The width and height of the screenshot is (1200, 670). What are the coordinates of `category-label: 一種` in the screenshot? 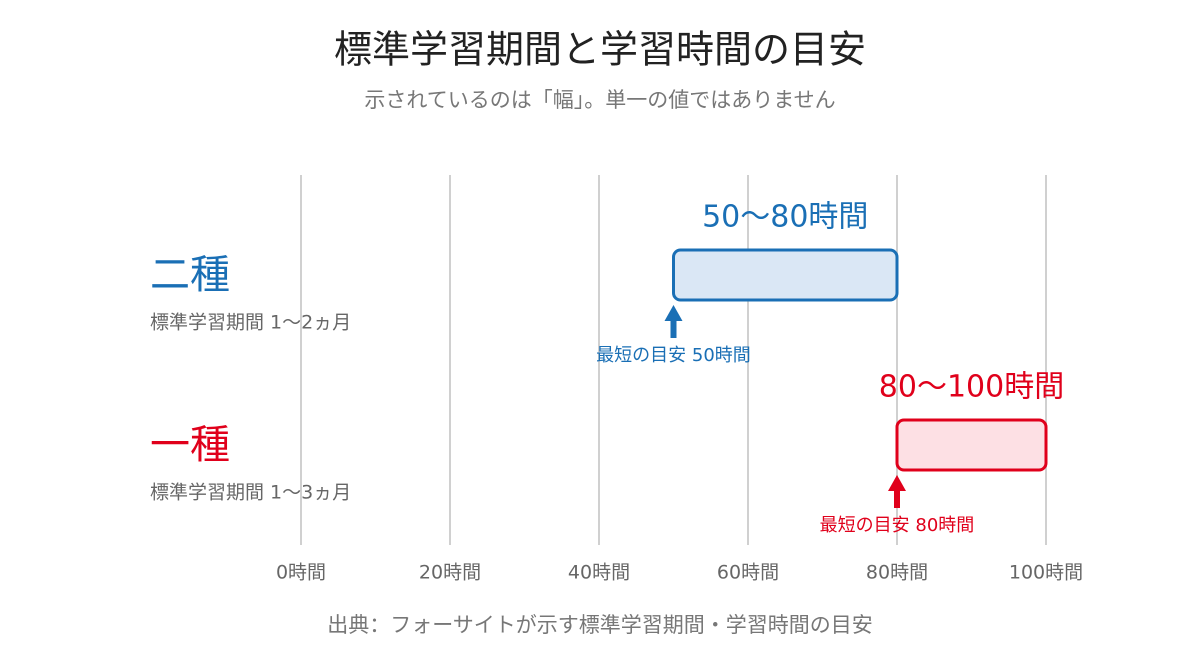 It's located at (190, 445).